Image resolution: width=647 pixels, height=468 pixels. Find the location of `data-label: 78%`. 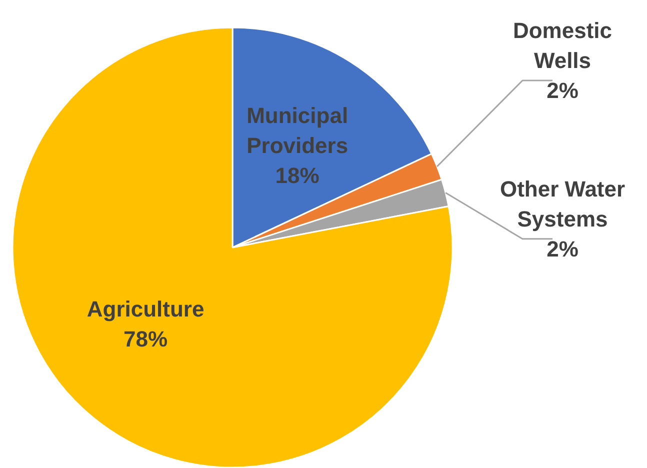

data-label: 78% is located at coordinates (146, 339).